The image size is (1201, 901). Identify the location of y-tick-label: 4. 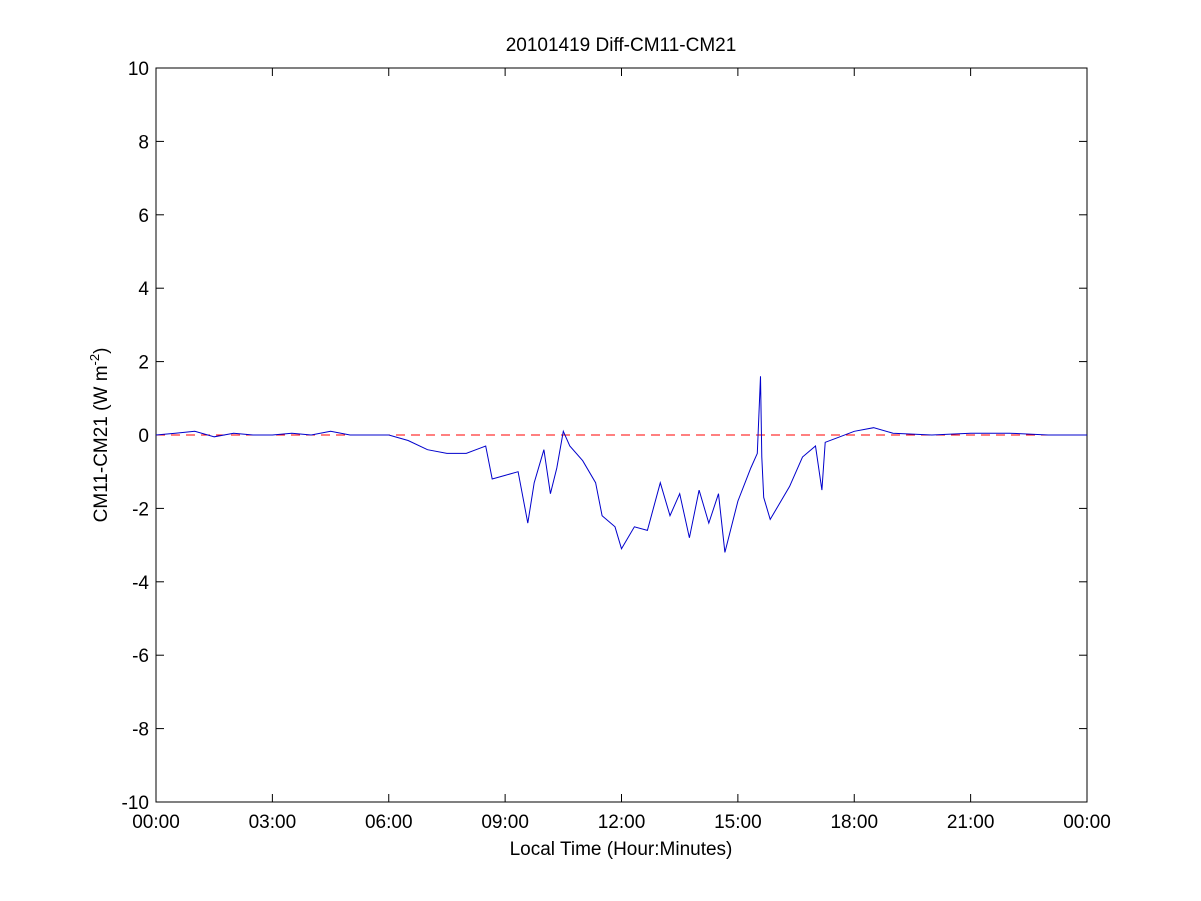
(143, 289).